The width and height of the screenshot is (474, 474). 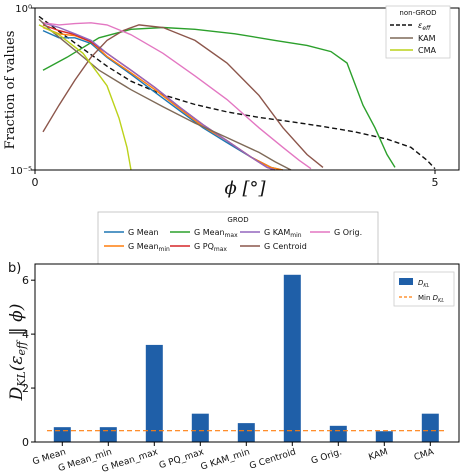 I want to click on y-tick-label: 6, so click(x=25, y=280).